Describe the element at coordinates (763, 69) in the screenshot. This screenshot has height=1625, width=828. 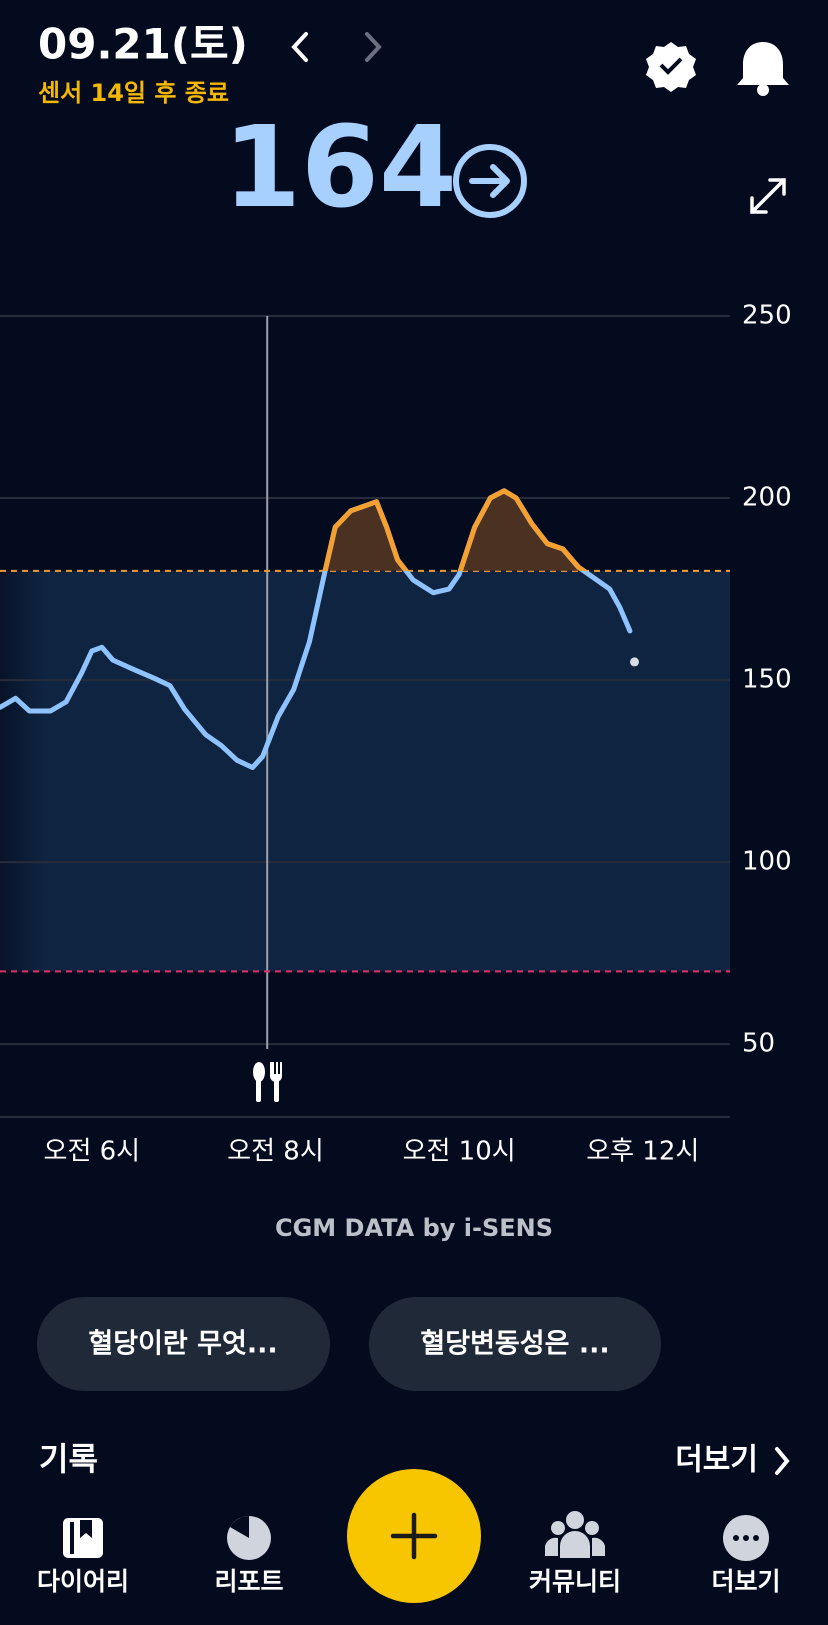
I see `notification-bell` at that location.